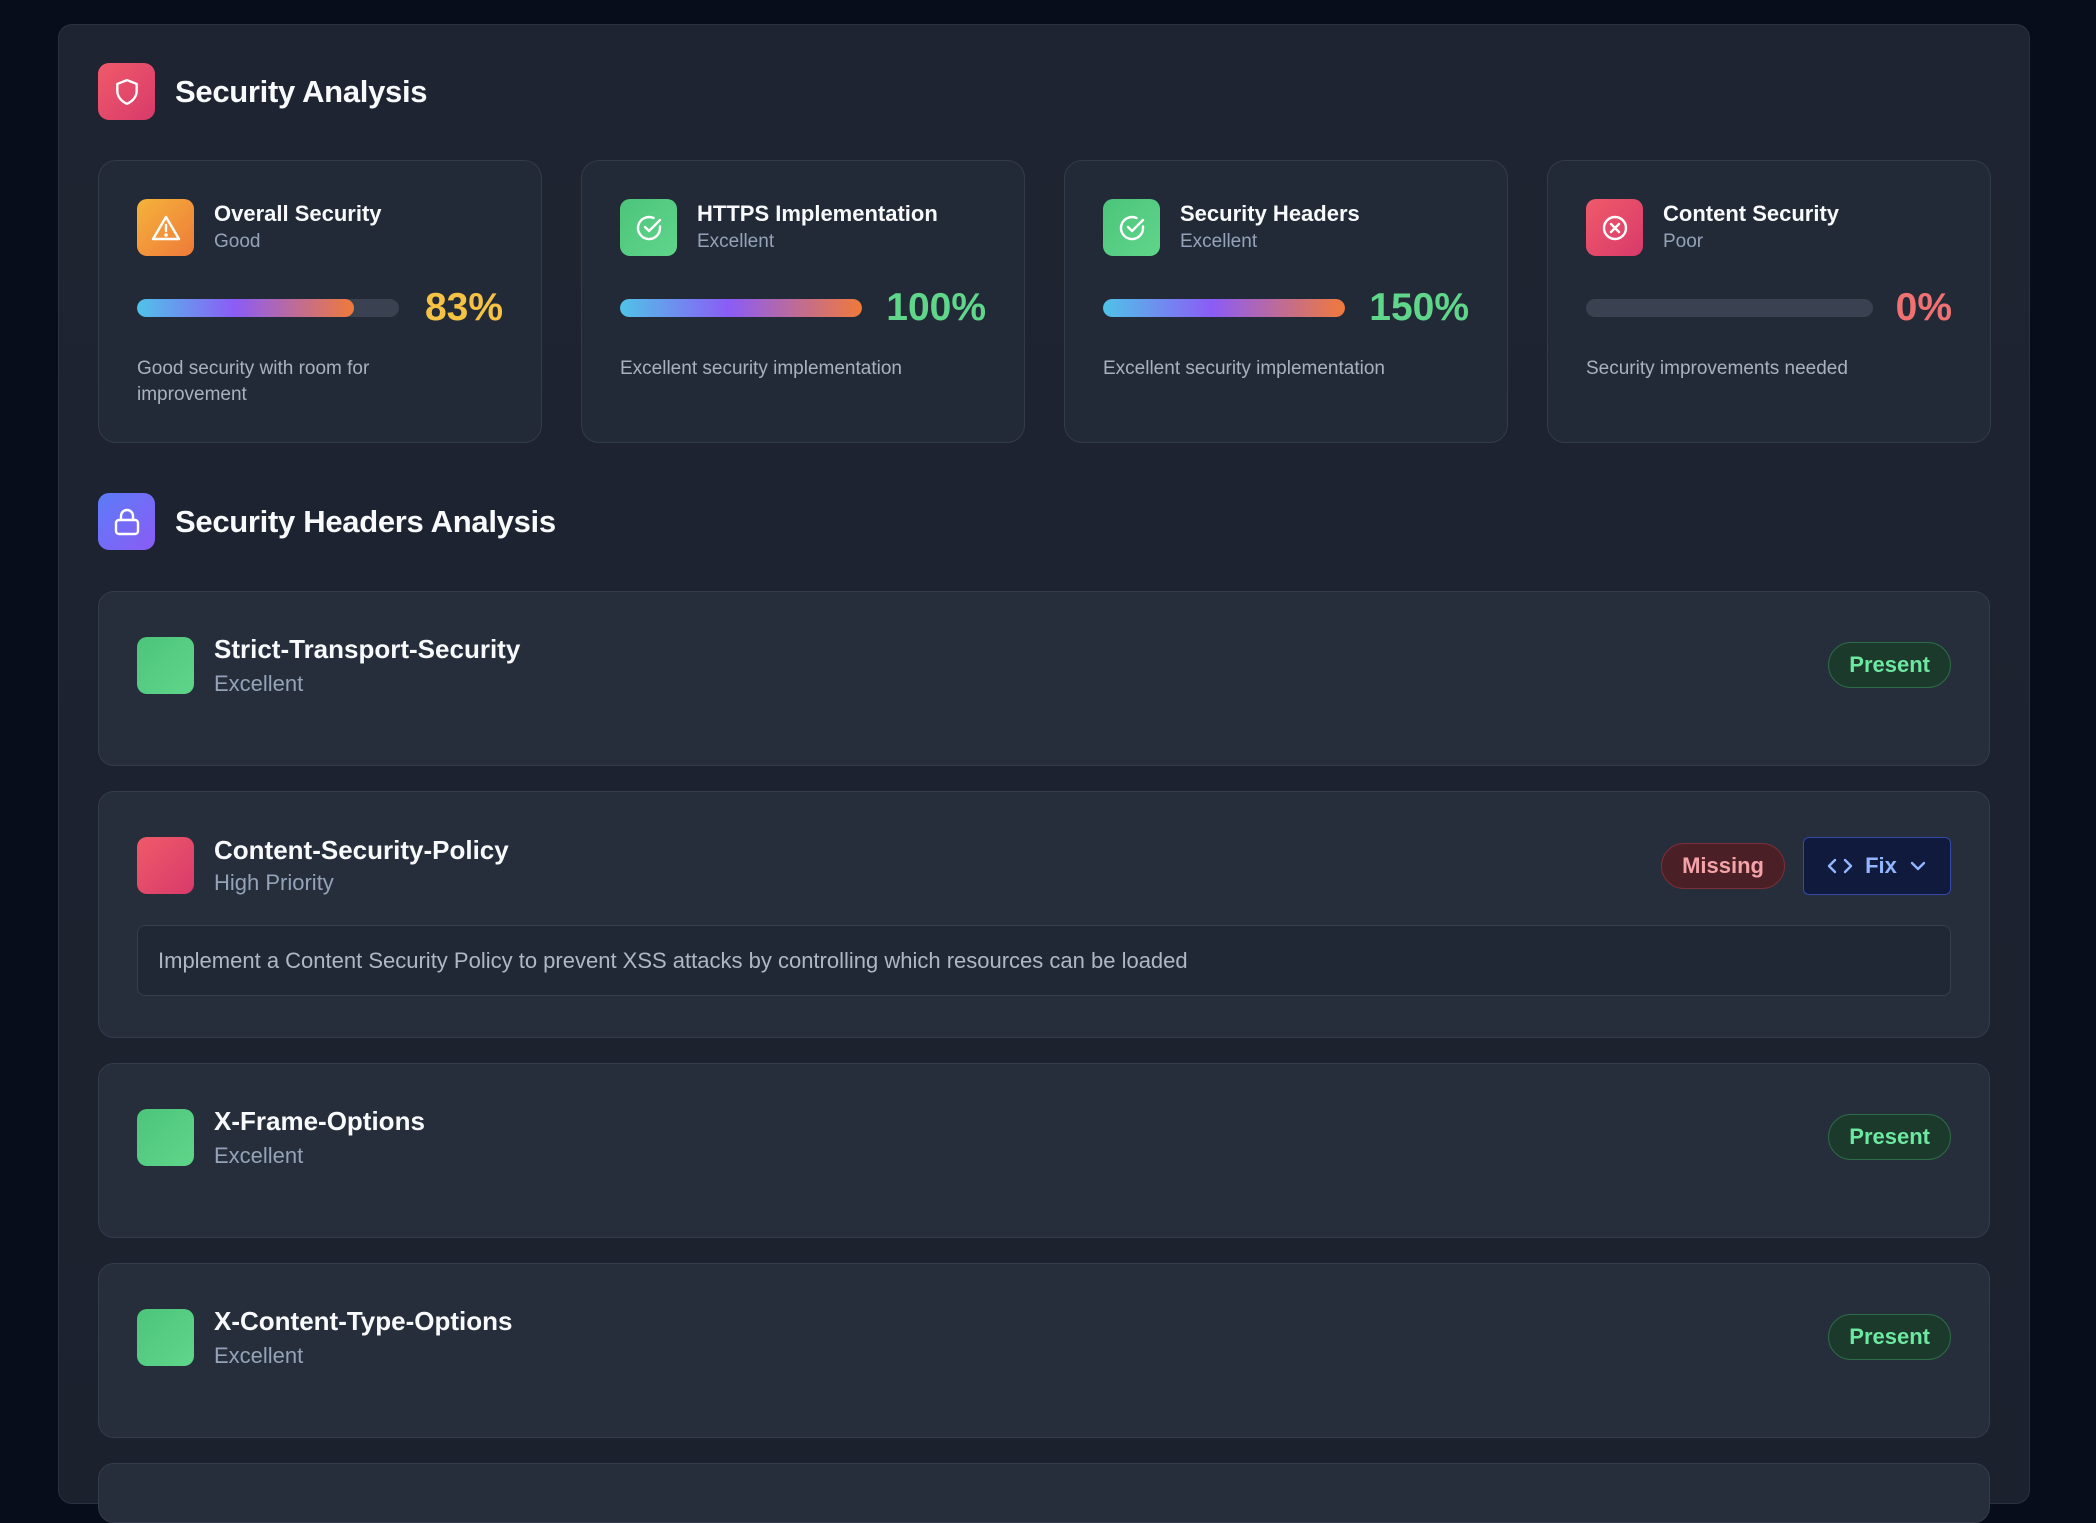 The height and width of the screenshot is (1523, 2096). What do you see at coordinates (1044, 1150) in the screenshot?
I see `header-row-x-frame-options: X-Frame-Options Excellent Present` at bounding box center [1044, 1150].